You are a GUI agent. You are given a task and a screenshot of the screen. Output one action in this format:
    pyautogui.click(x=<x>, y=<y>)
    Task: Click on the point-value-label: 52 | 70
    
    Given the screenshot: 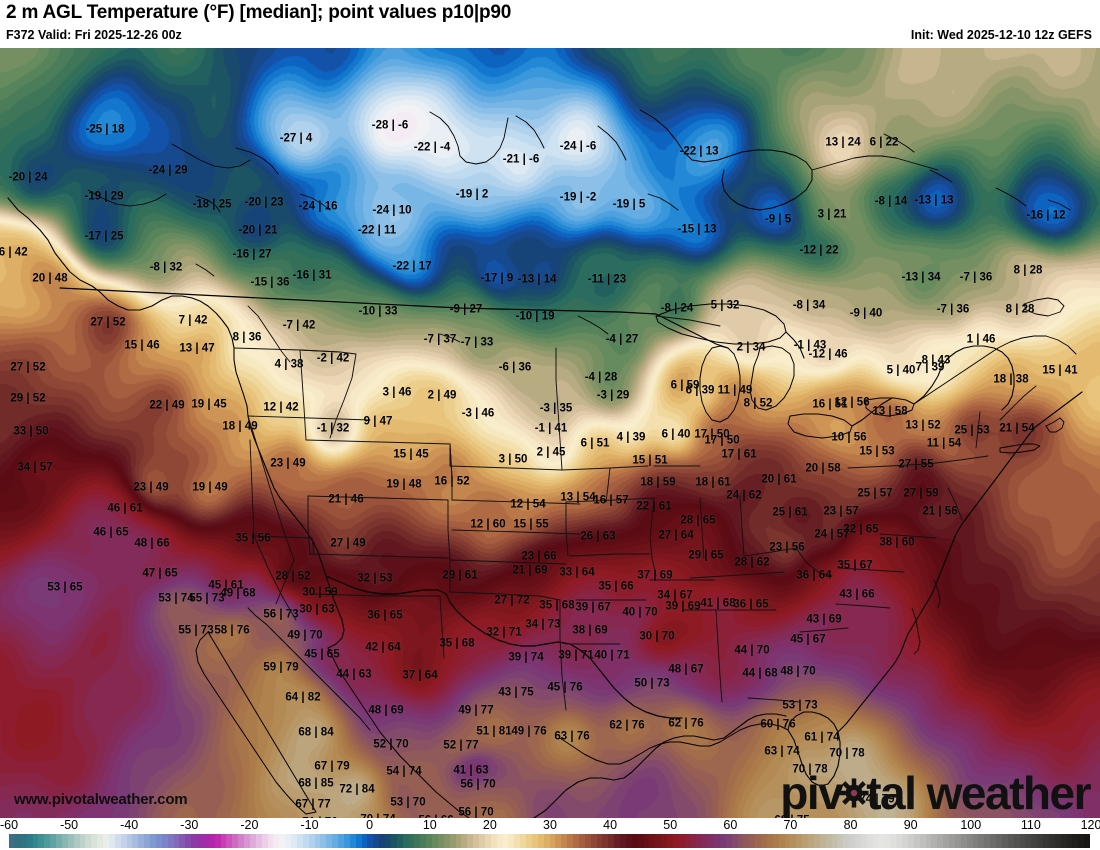 What is the action you would take?
    pyautogui.click(x=391, y=744)
    